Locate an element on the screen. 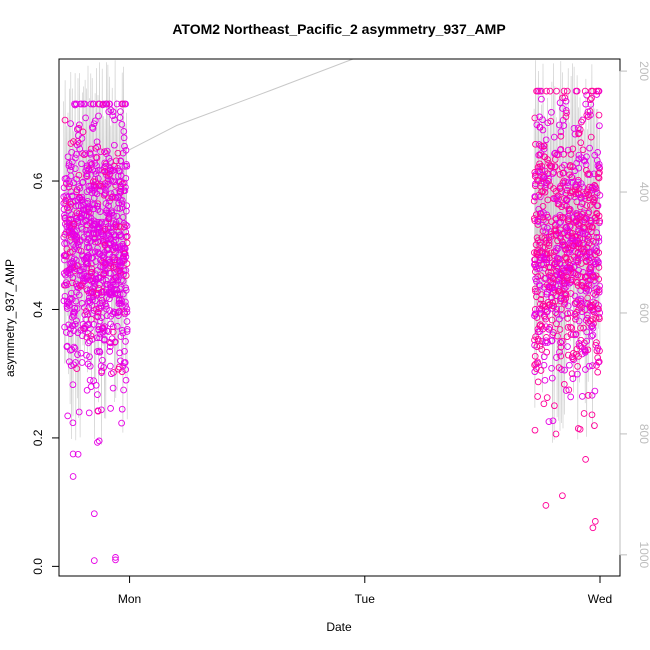 The height and width of the screenshot is (650, 650). right-tick-label: 200 is located at coordinates (643, 71).